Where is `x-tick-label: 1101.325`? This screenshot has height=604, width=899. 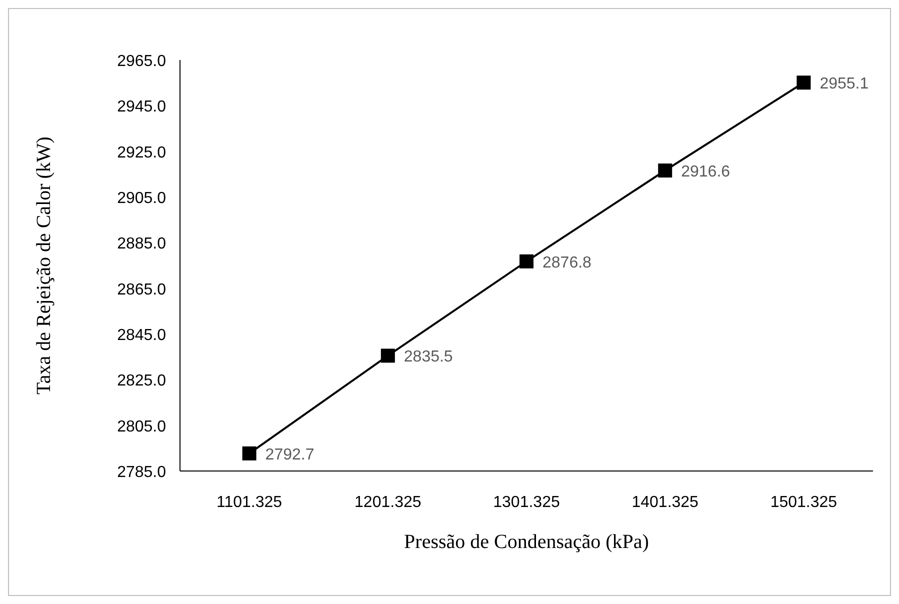 x-tick-label: 1101.325 is located at coordinates (249, 502).